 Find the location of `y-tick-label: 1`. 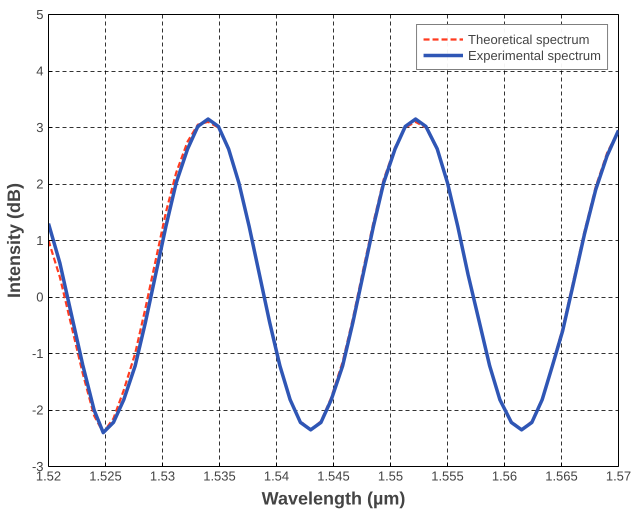

y-tick-label: 1 is located at coordinates (40, 240).